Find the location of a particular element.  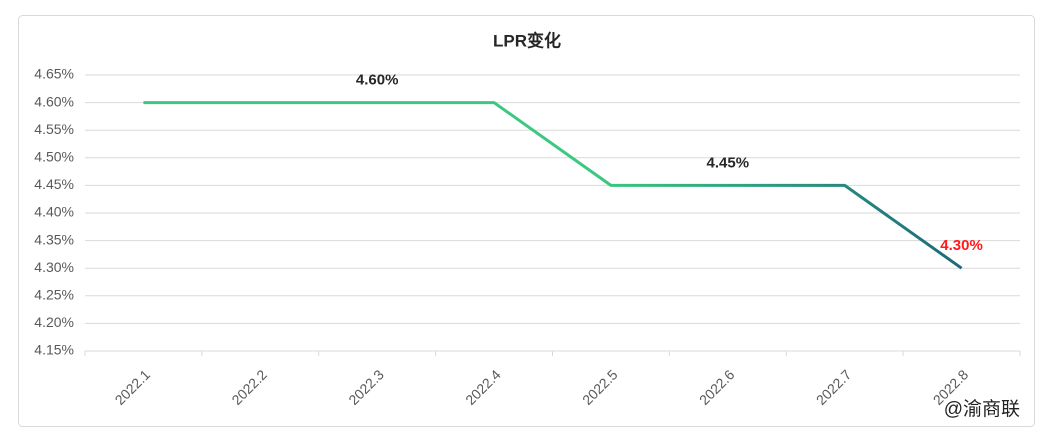

data-label: 4.30% is located at coordinates (961, 245).